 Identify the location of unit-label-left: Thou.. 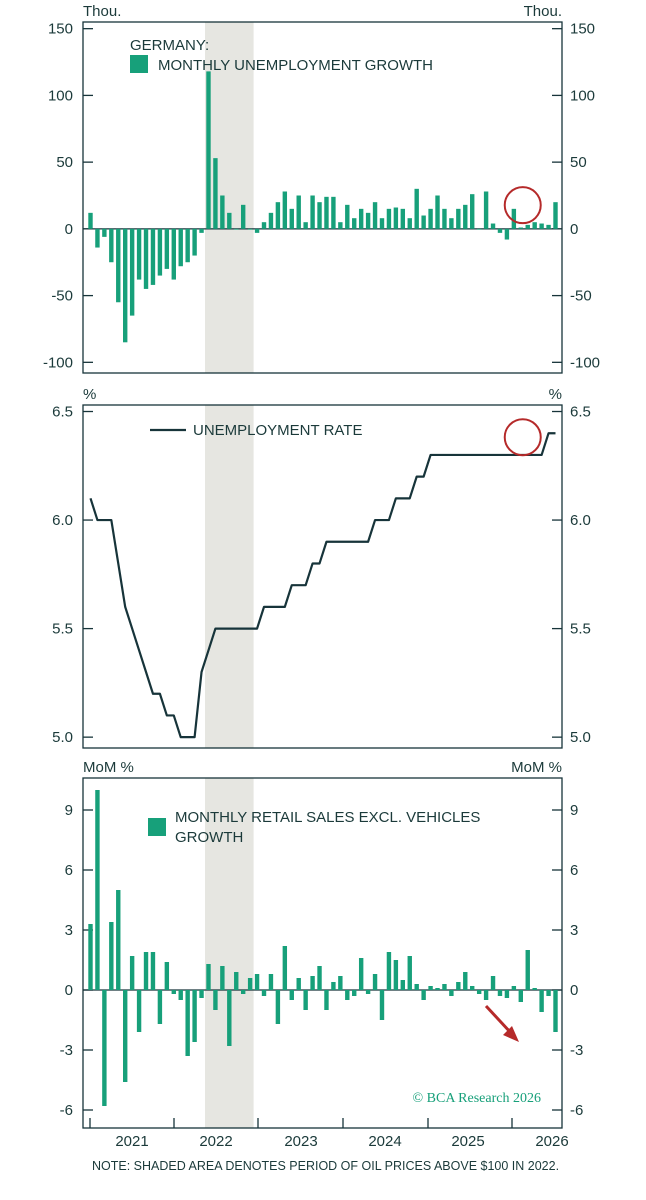
(102, 11).